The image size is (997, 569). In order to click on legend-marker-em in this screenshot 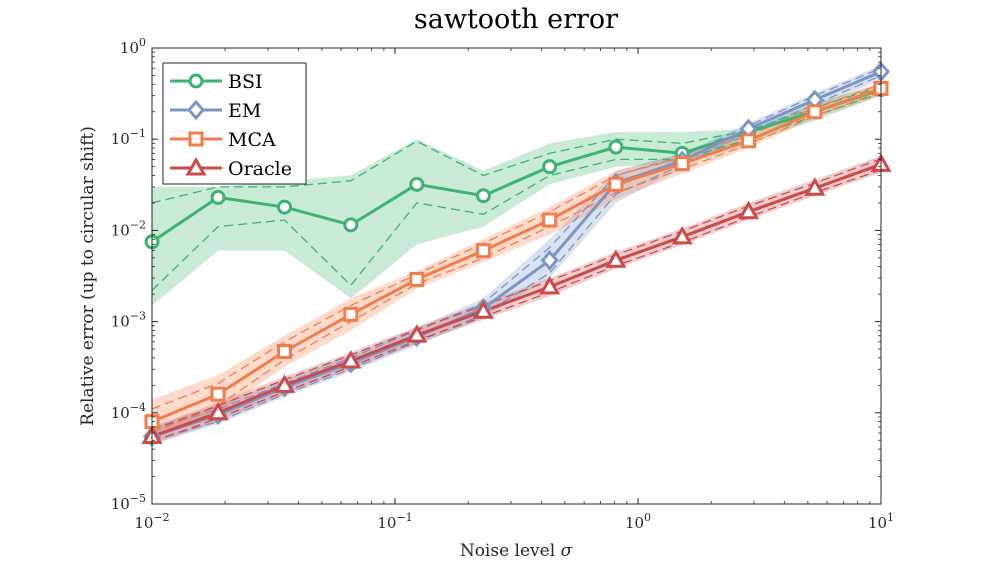, I will do `click(196, 110)`.